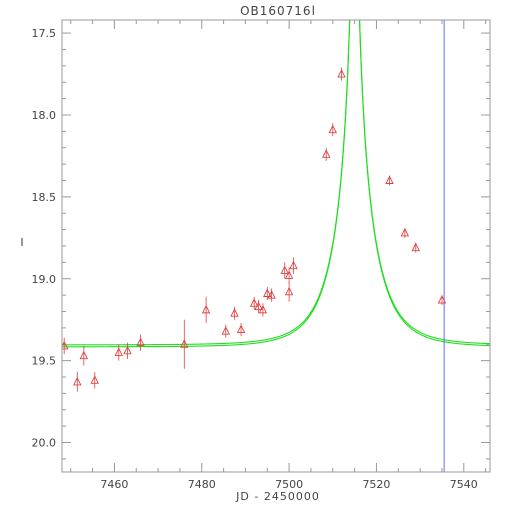 The image size is (510, 510). Describe the element at coordinates (44, 197) in the screenshot. I see `y-tick-label: 18.5` at that location.